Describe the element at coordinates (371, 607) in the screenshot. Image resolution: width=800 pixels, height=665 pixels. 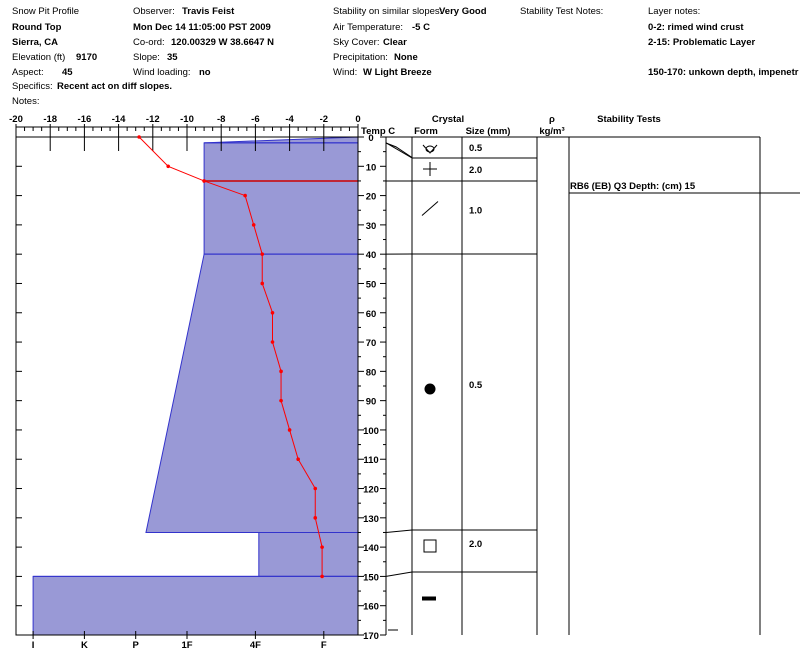
I see `depth-tick-label: 160` at that location.